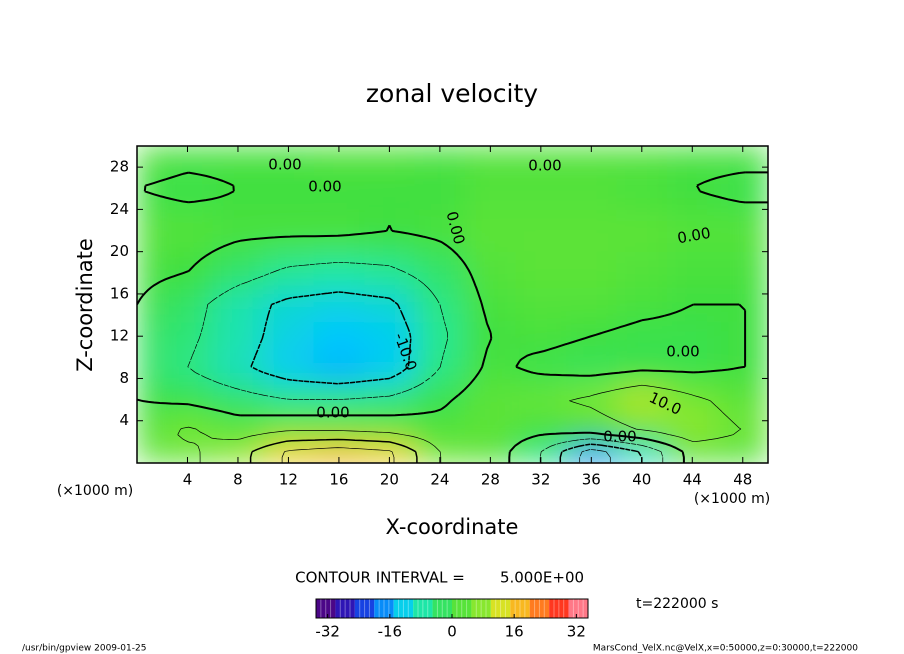 This screenshot has height=654, width=904. Describe the element at coordinates (540, 480) in the screenshot. I see `x-tick-label: 32` at that location.